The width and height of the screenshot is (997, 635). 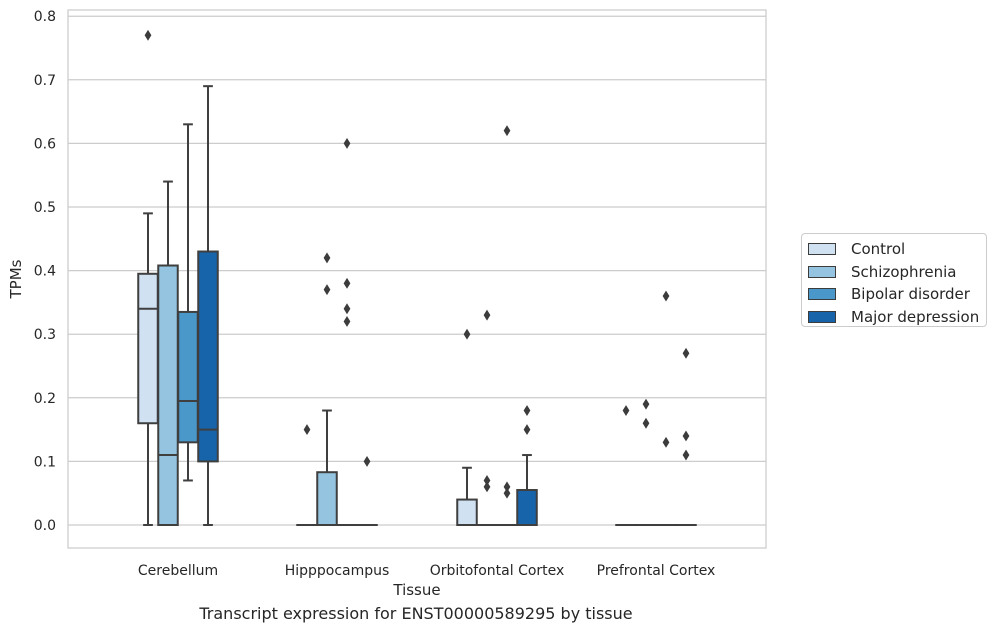 I want to click on legend-item-control: Control, so click(x=897, y=249).